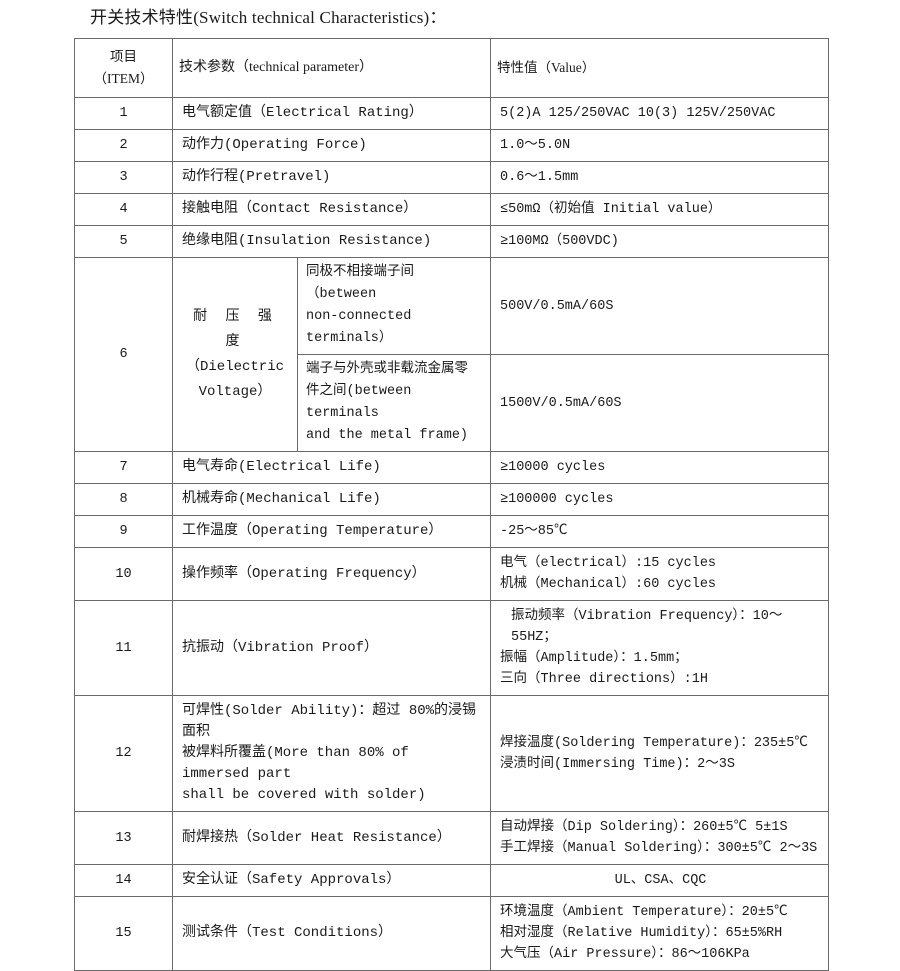  I want to click on row-parameter: 动作力(Operating Force), so click(331, 145).